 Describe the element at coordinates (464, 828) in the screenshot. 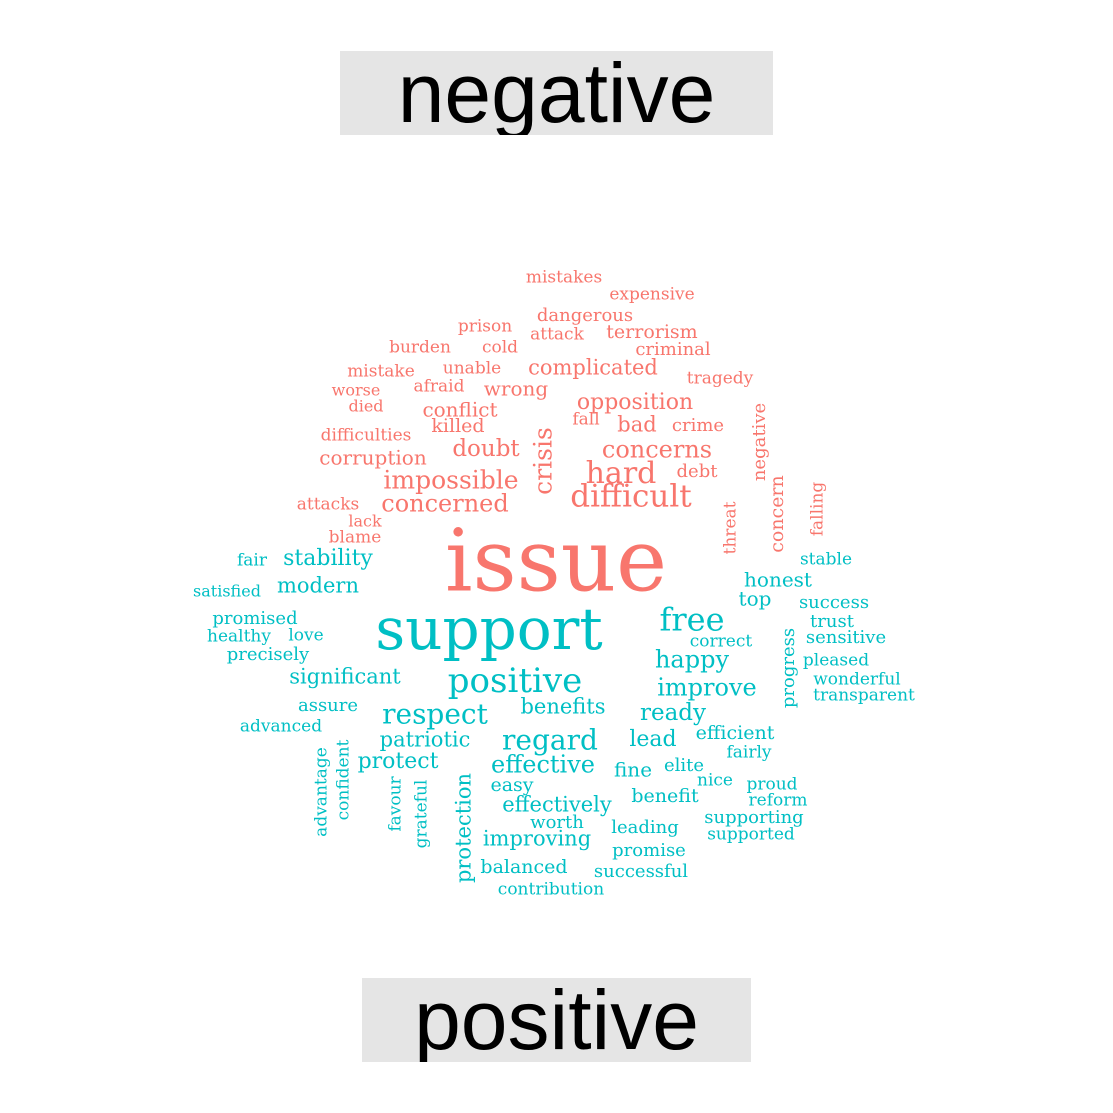

I see `positive-word-protection: protection` at that location.